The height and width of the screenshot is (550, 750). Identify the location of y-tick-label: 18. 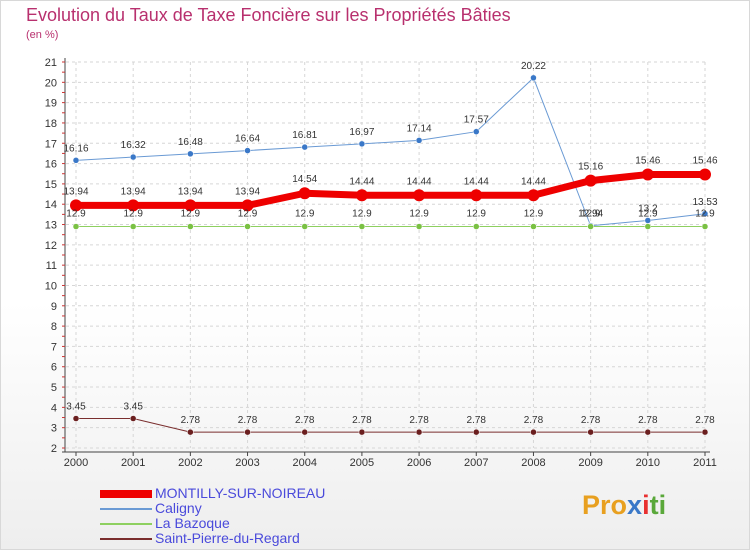
(51, 124).